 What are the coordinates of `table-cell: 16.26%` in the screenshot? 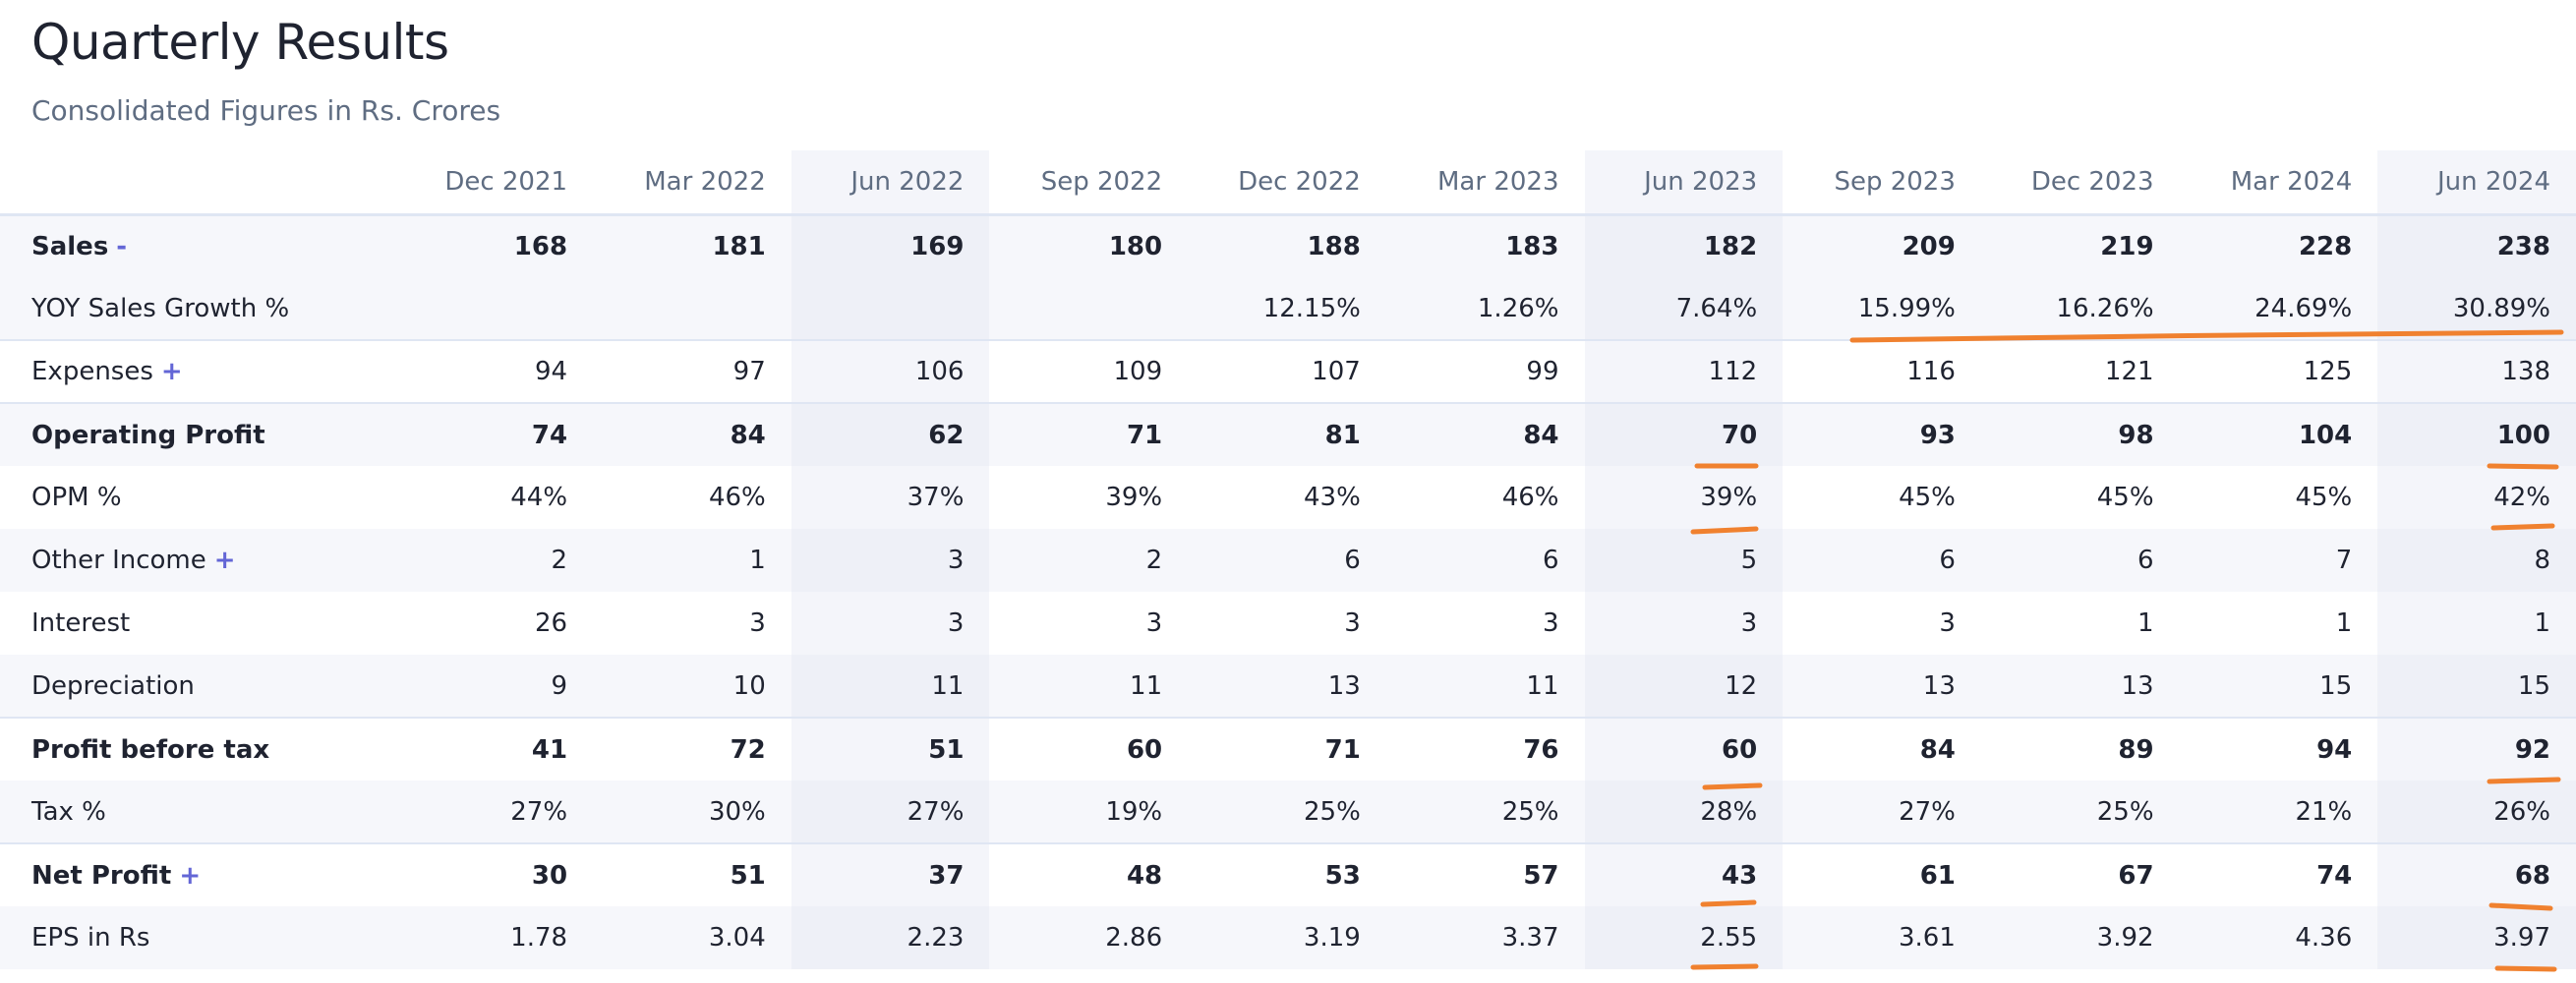 It's located at (2080, 308).